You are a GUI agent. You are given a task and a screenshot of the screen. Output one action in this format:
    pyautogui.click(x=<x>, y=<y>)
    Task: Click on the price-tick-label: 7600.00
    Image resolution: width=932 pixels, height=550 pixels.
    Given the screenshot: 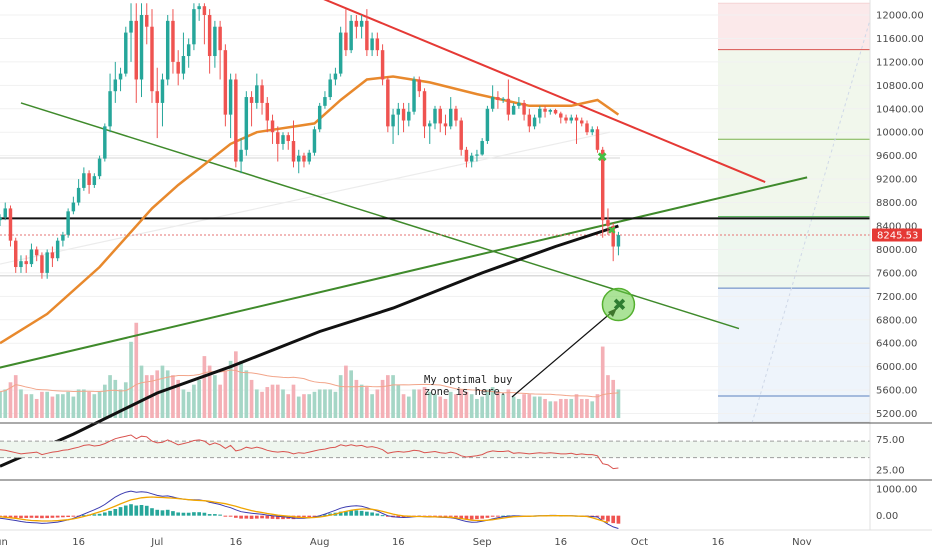 What is the action you would take?
    pyautogui.click(x=896, y=273)
    